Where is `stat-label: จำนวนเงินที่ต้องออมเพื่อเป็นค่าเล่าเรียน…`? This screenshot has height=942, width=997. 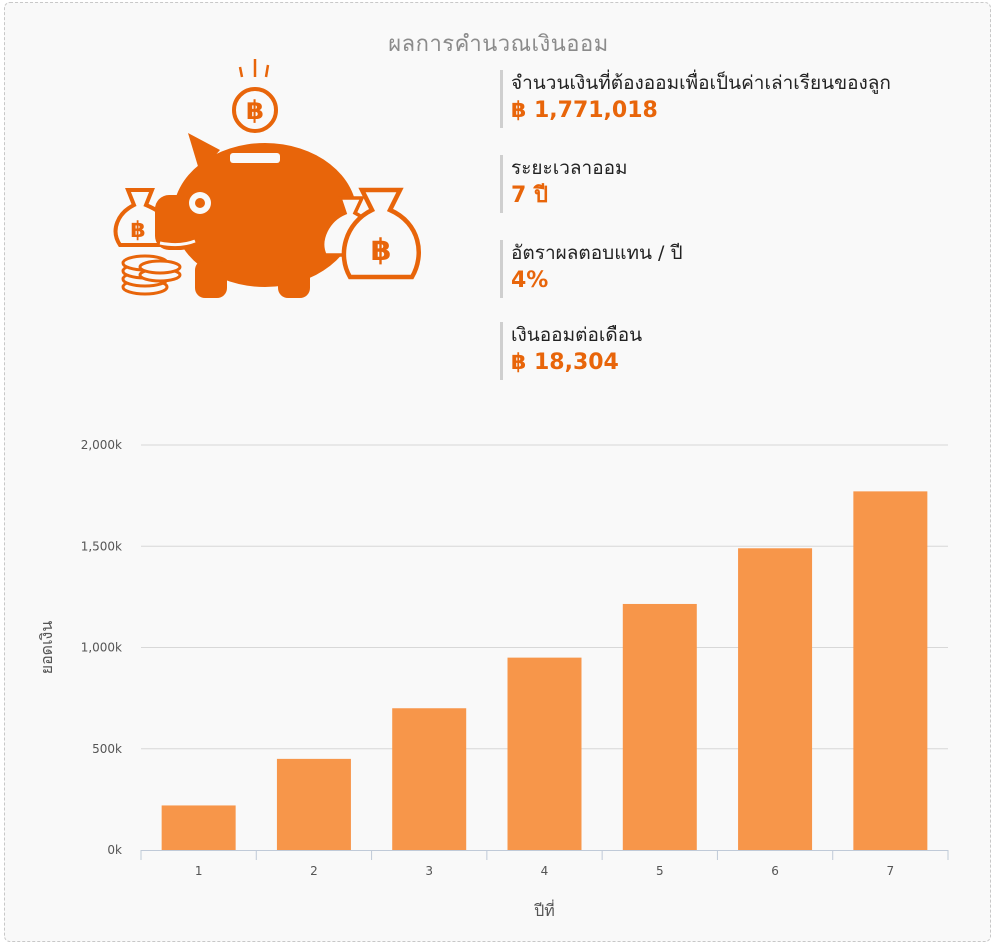 stat-label: จำนวนเงินที่ต้องออมเพื่อเป็นค่าเล่าเรียน… is located at coordinates (701, 83).